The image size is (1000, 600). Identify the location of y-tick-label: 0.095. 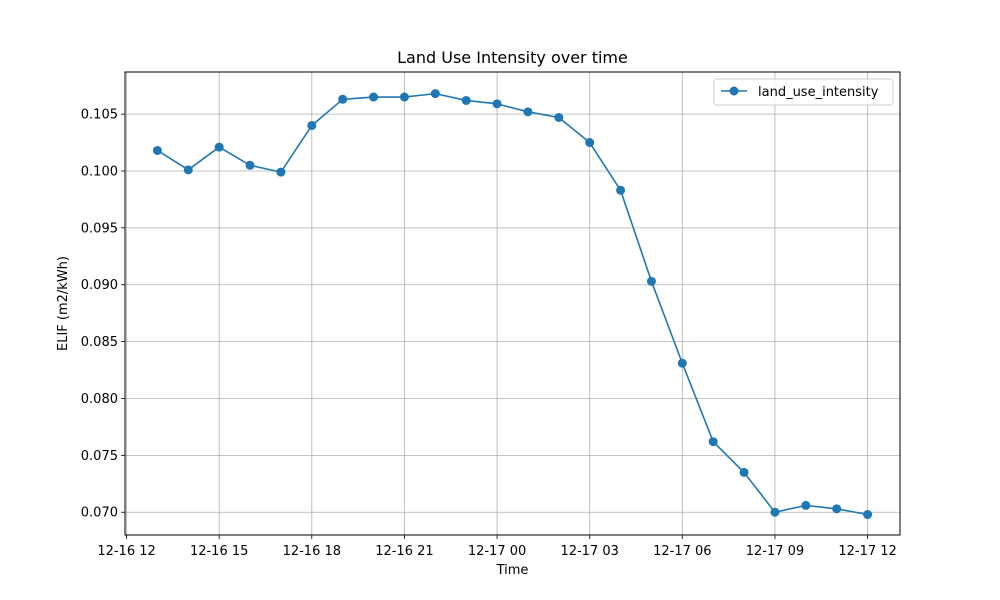
(99, 228).